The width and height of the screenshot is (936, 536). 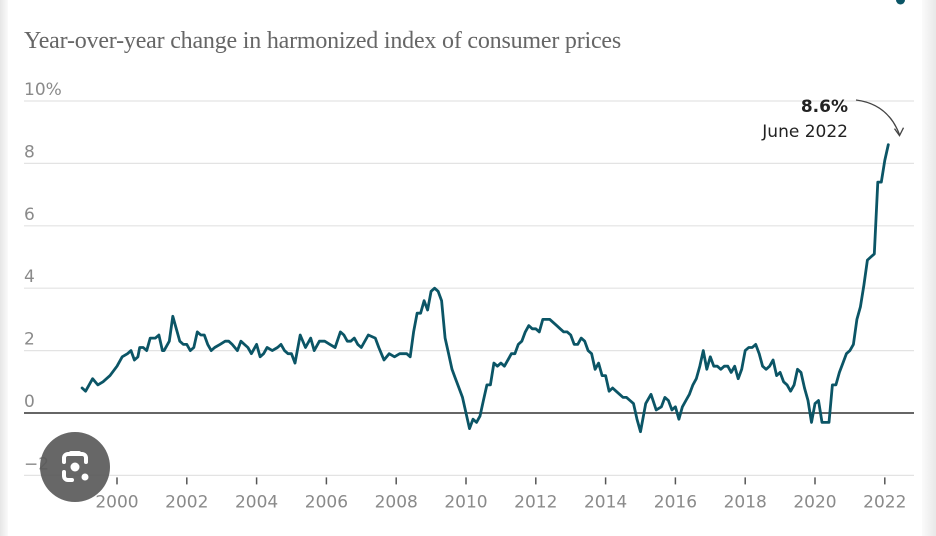 What do you see at coordinates (804, 132) in the screenshot?
I see `annotation-date: June 2022` at bounding box center [804, 132].